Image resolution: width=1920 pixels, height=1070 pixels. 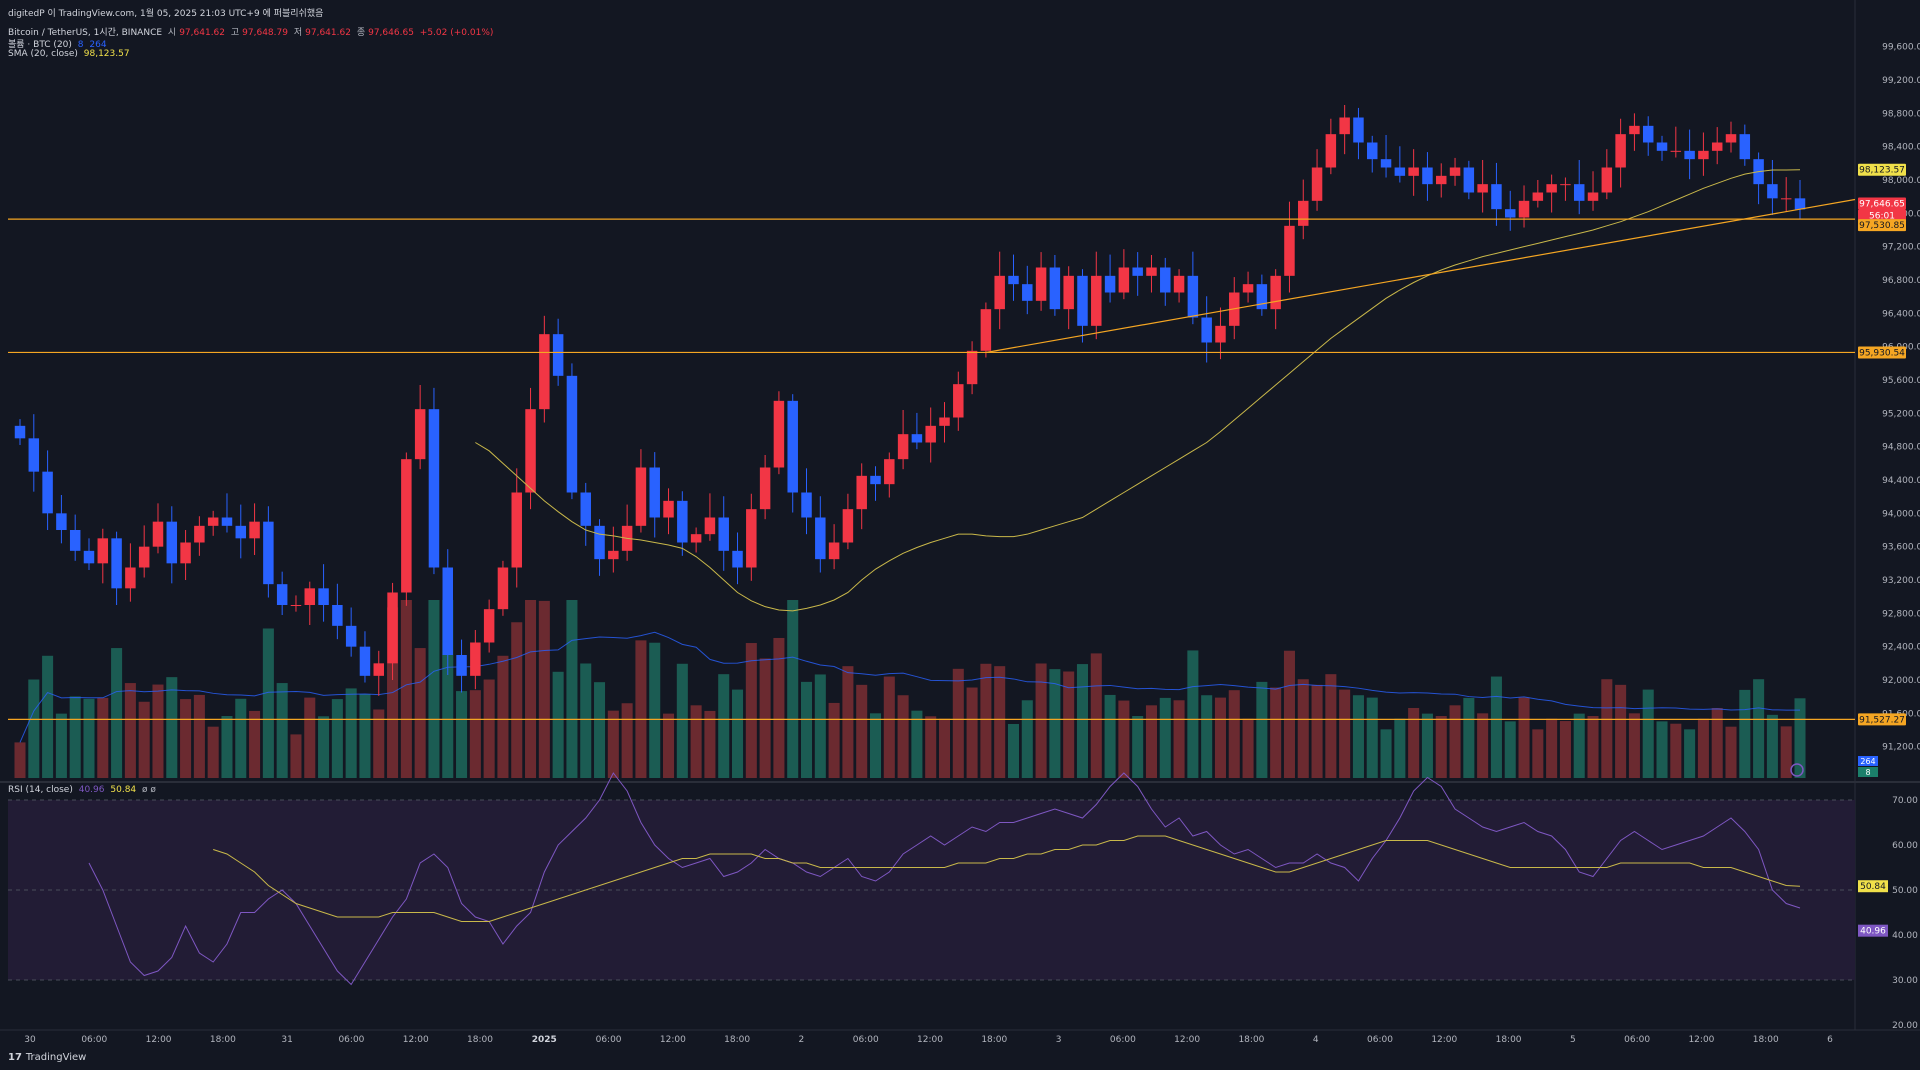 I want to click on rsi-tick-label-1: 30.00, so click(x=1905, y=981).